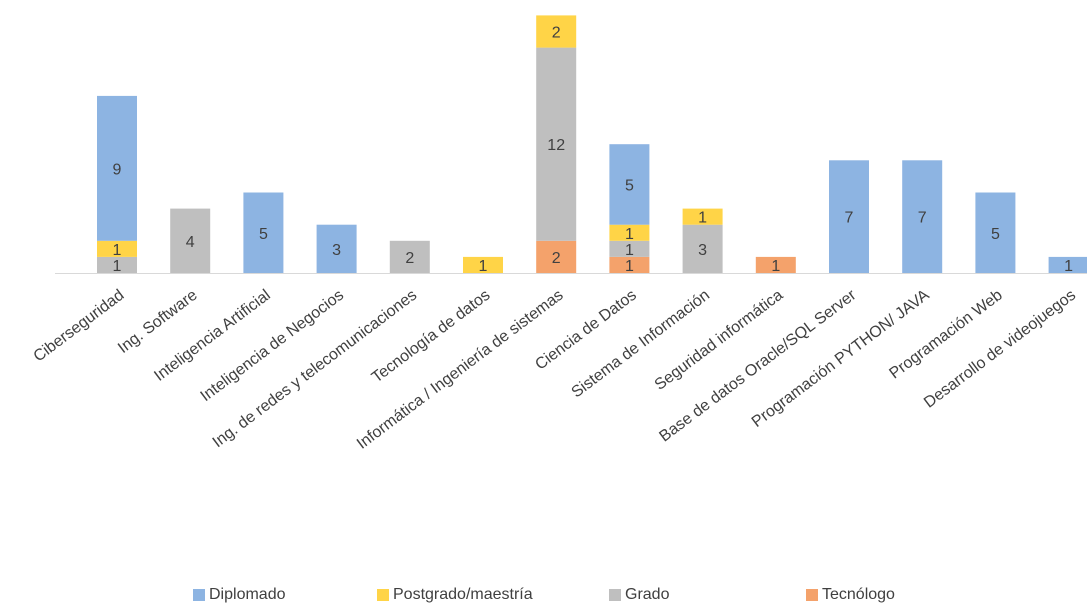 The height and width of the screenshot is (608, 1087). I want to click on category-tick-label: Tecnología de datos, so click(431, 337).